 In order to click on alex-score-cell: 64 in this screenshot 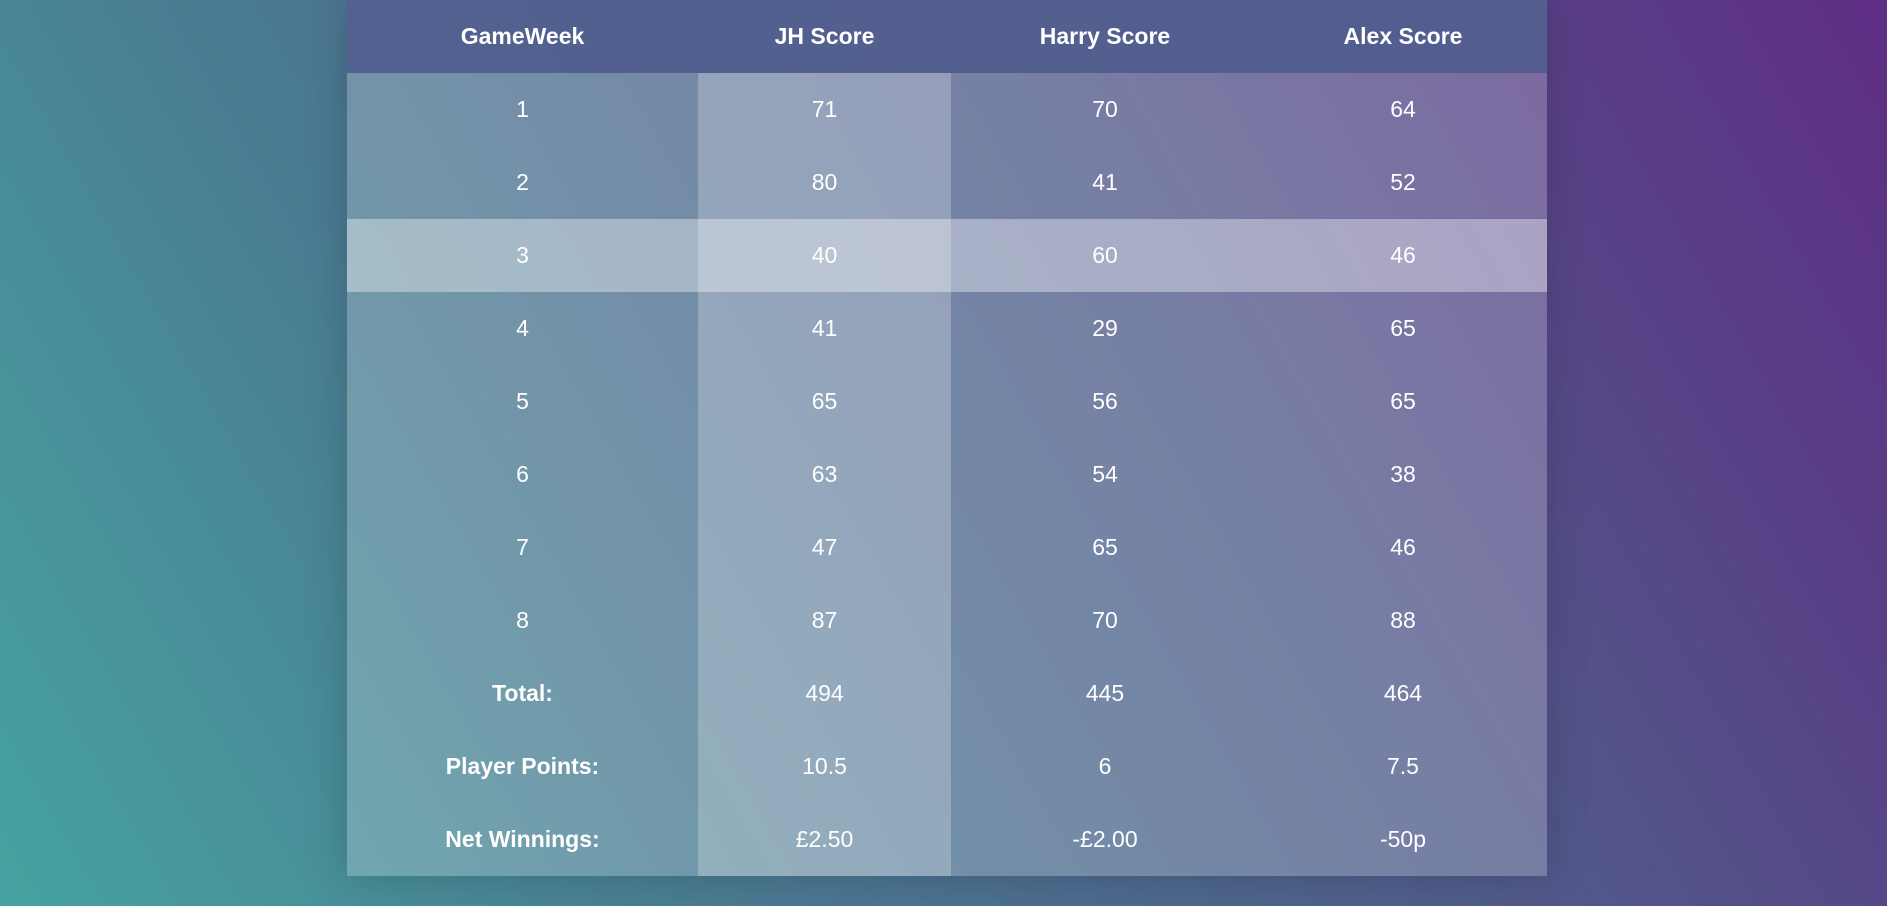, I will do `click(1403, 109)`.